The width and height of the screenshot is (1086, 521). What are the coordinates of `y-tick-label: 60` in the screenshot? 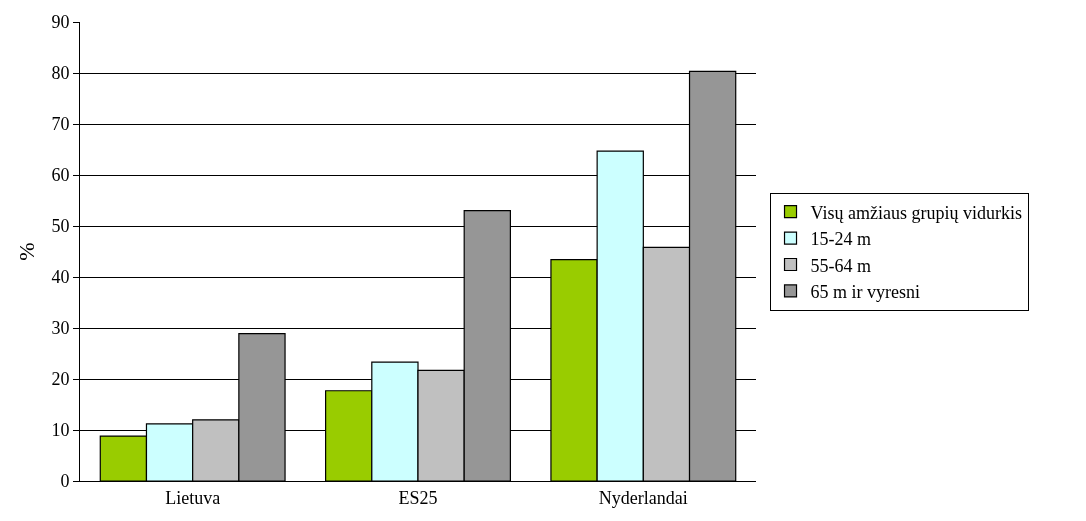 It's located at (60, 175).